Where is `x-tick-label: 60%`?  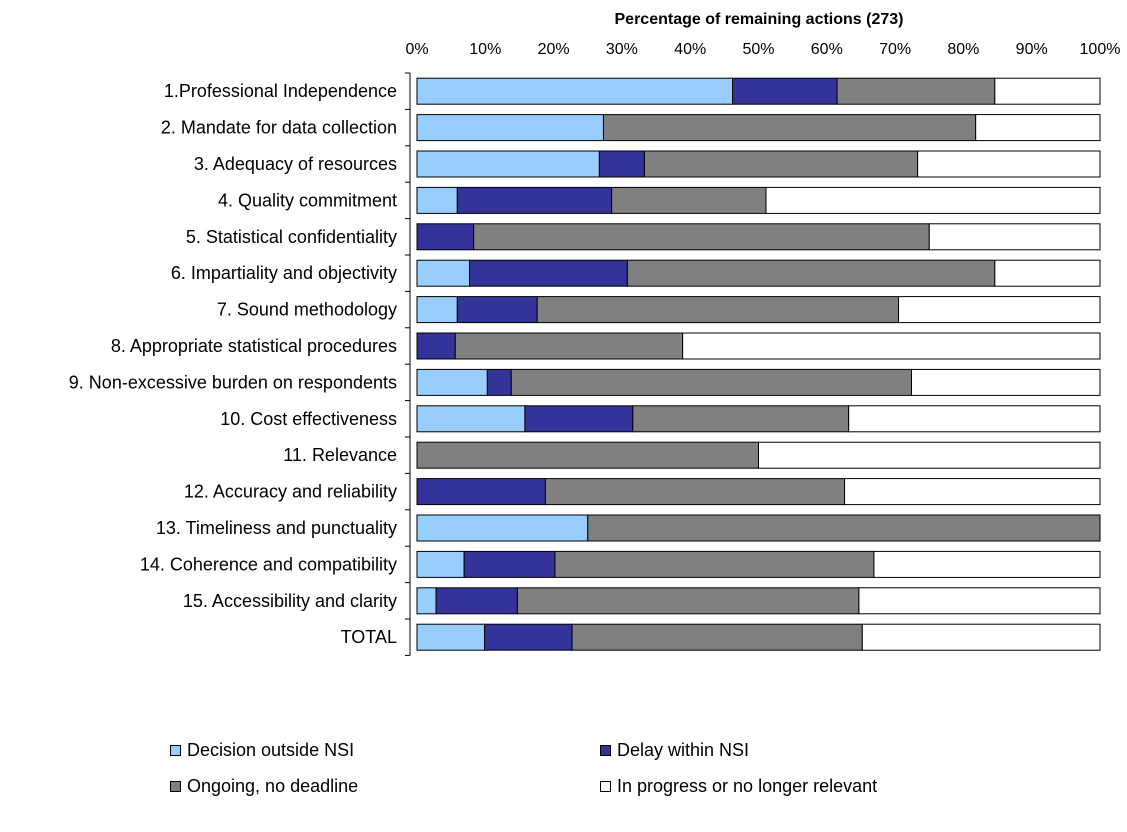 x-tick-label: 60% is located at coordinates (827, 49).